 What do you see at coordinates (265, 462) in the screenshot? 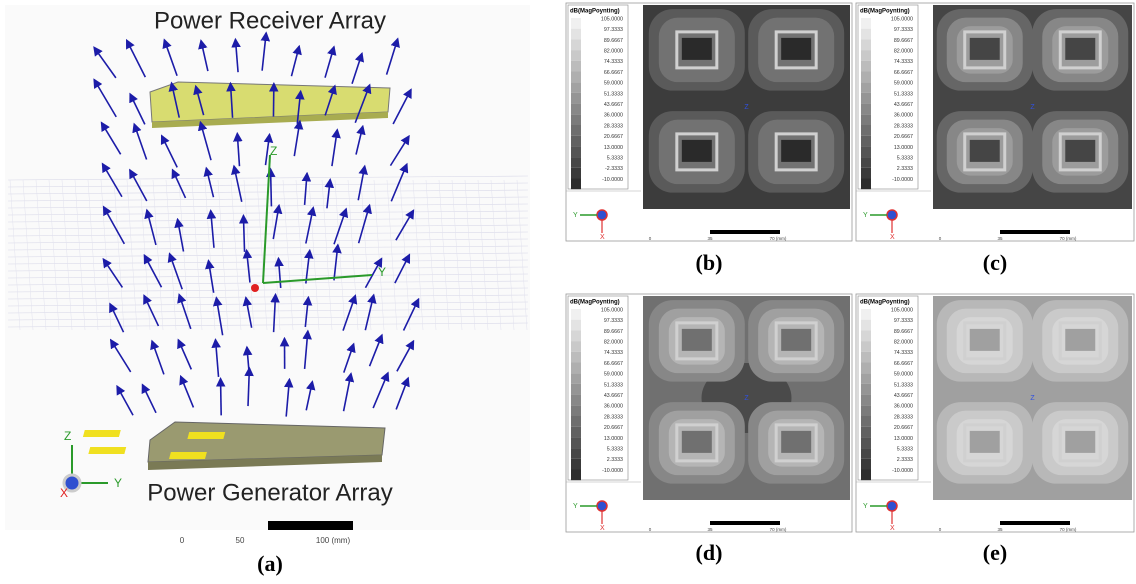
I see `generator-board-edge` at bounding box center [265, 462].